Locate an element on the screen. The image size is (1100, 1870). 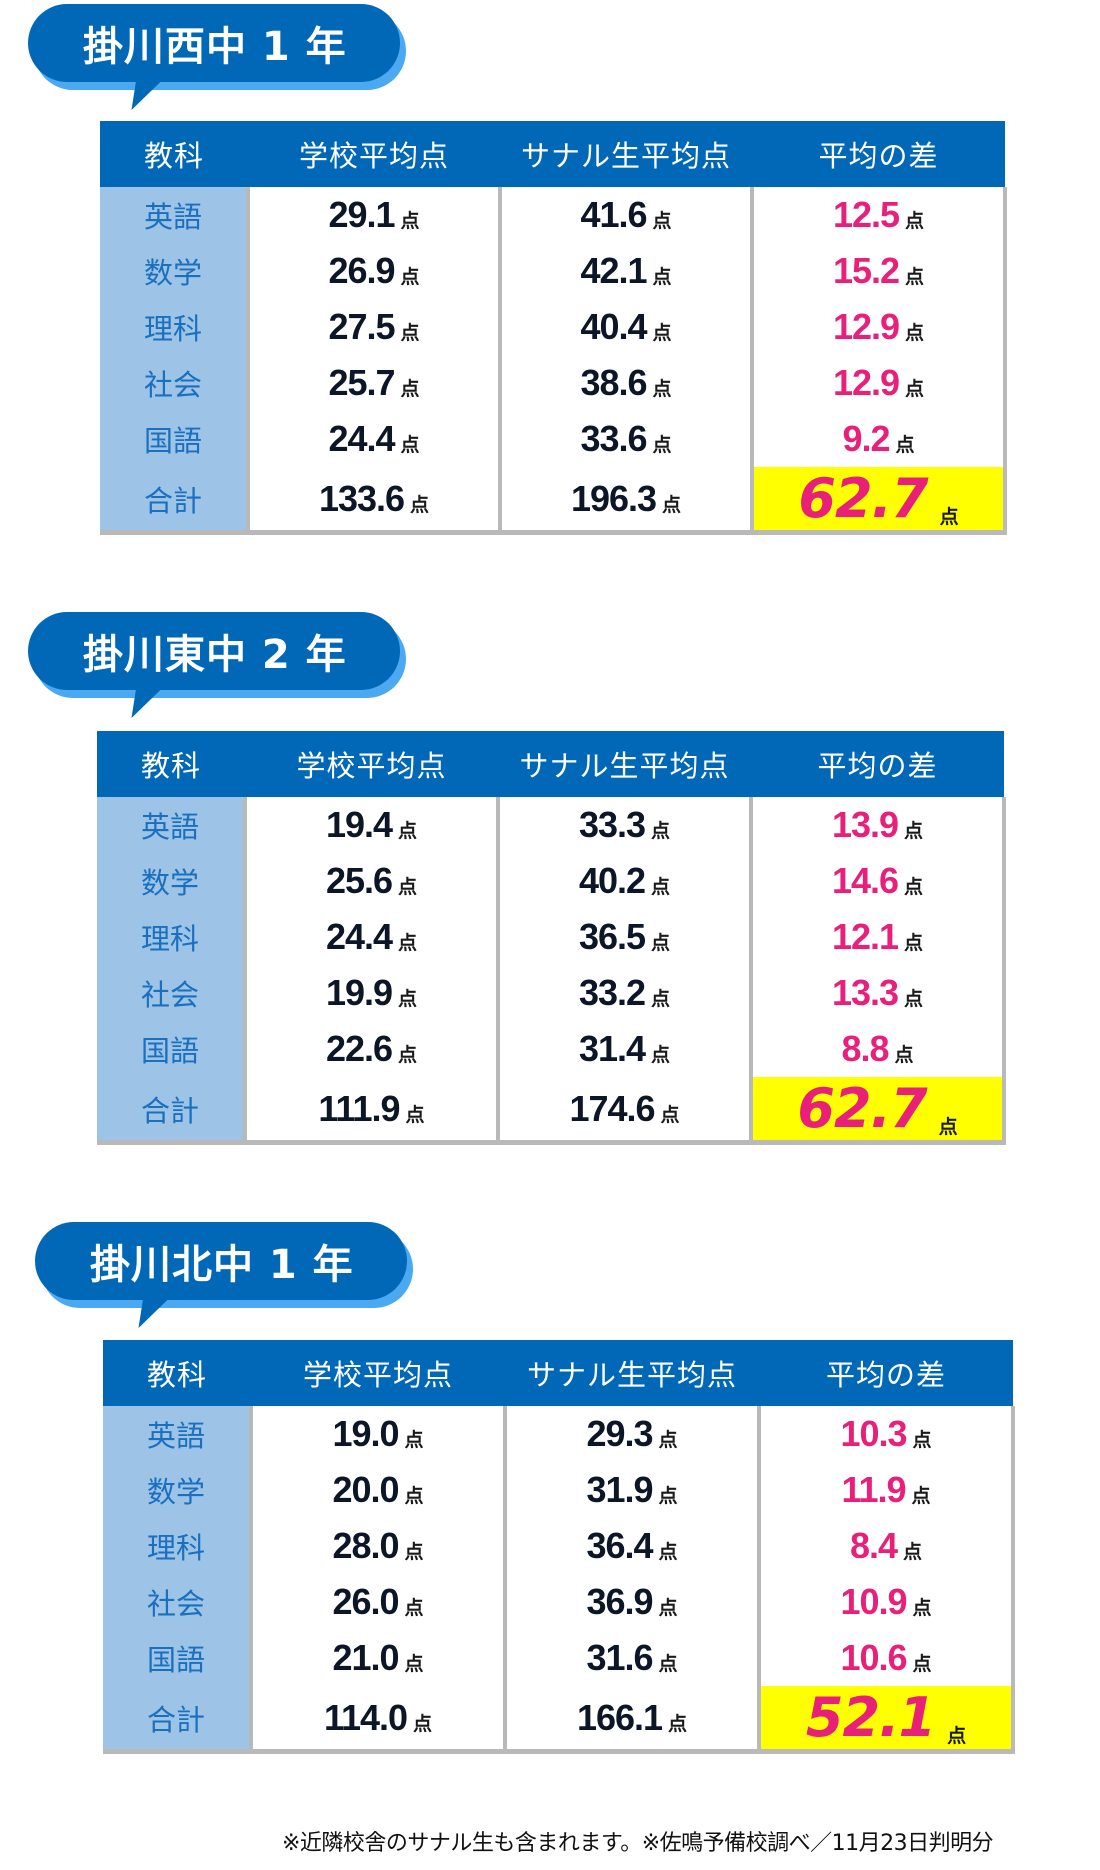
table-row: 理科 28.0 点 36.4 点 8.4 点 is located at coordinates (559, 1546).